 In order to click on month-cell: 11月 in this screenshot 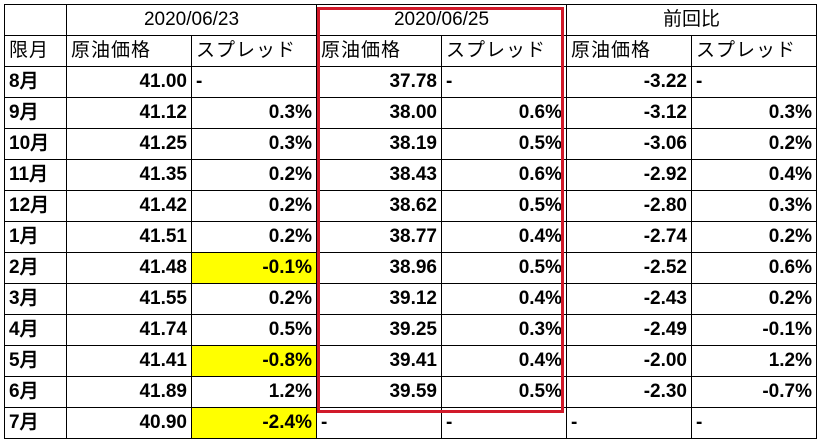, I will do `click(35, 175)`.